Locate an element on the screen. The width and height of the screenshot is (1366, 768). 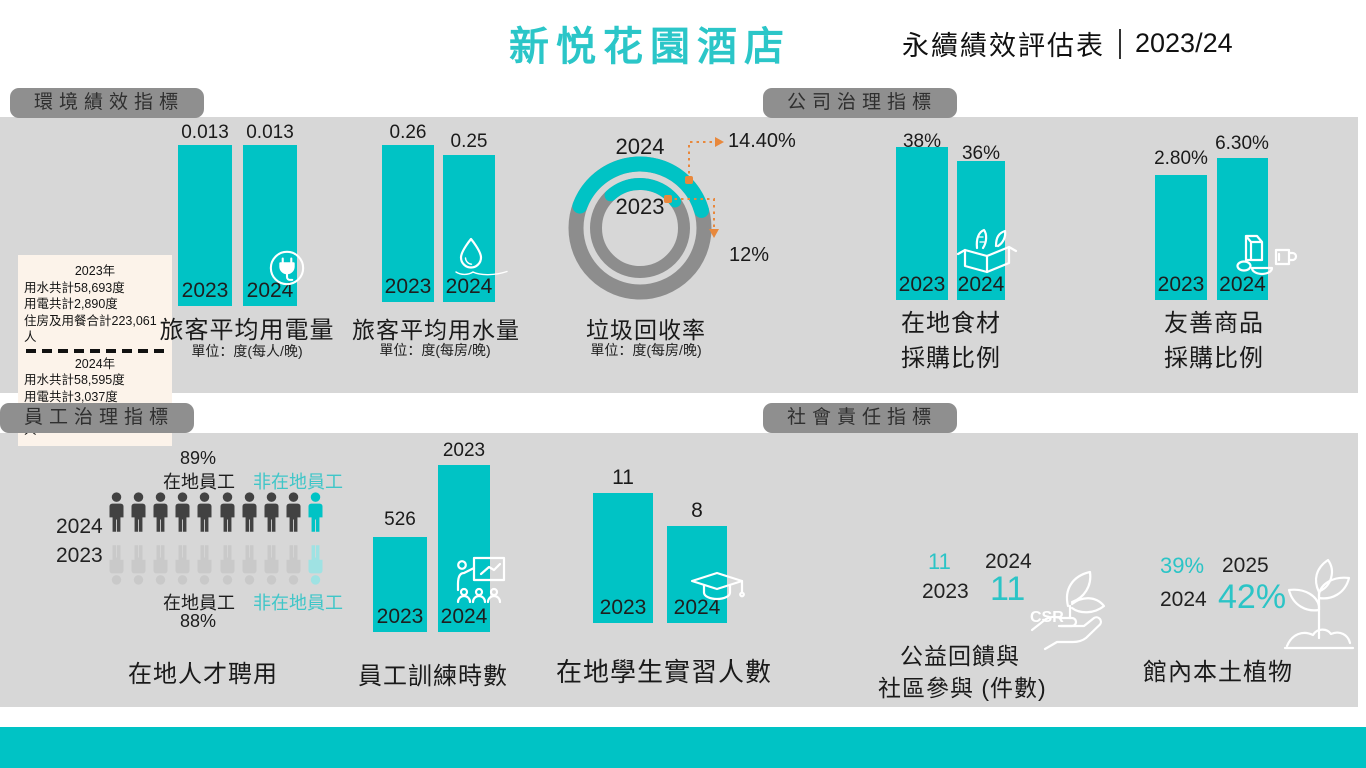
section-badge-social: 社會責任指標 is located at coordinates (860, 418).